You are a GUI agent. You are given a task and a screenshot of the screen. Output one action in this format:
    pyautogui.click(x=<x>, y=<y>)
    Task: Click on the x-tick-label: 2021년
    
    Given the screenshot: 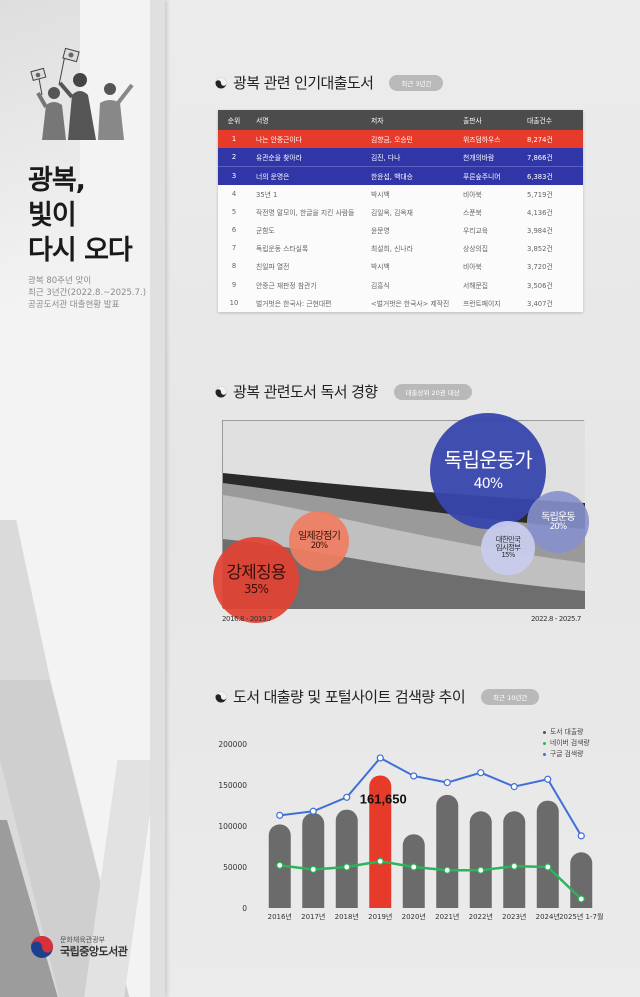 What is the action you would take?
    pyautogui.click(x=447, y=916)
    